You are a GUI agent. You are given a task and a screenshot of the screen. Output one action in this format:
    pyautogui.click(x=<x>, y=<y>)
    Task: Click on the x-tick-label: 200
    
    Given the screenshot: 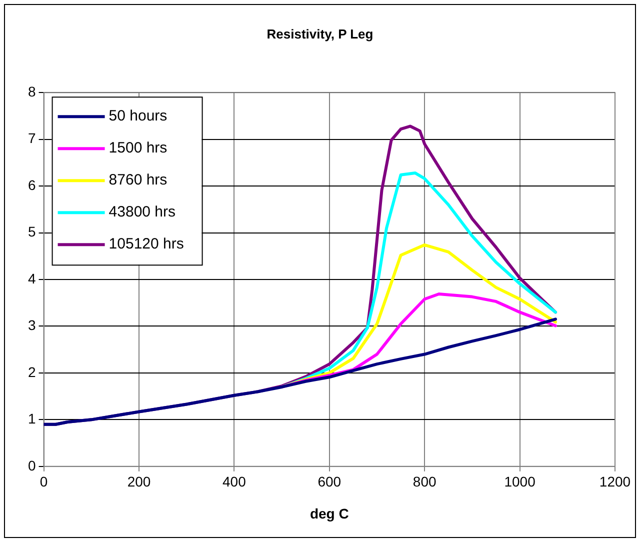 What is the action you would take?
    pyautogui.click(x=139, y=482)
    